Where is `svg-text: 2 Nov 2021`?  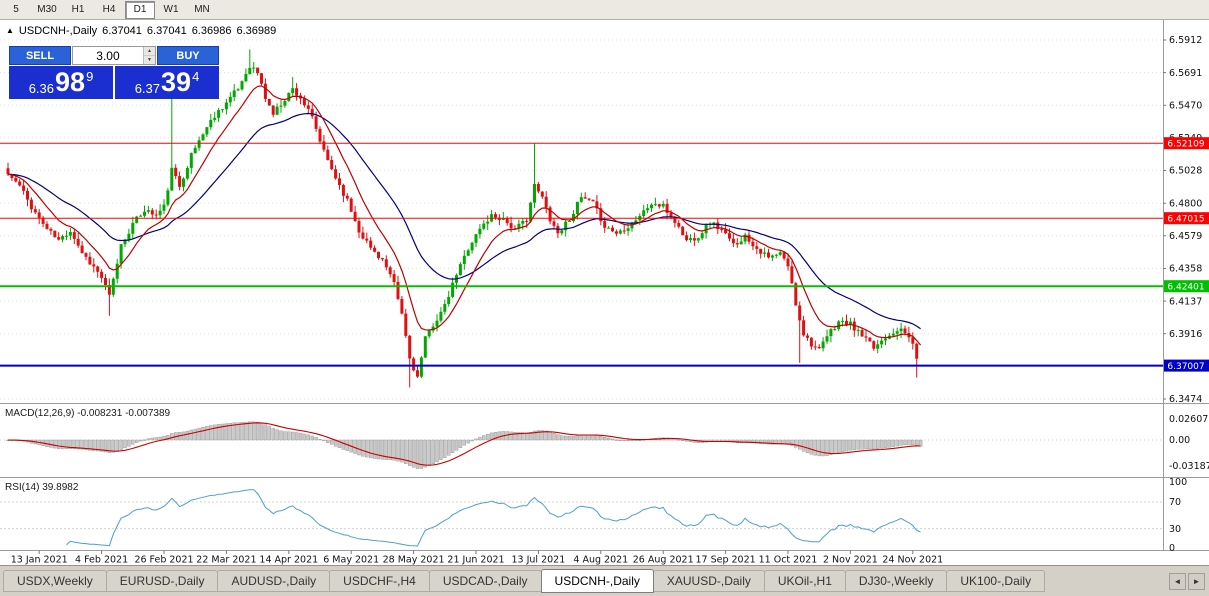 svg-text: 2 Nov 2021 is located at coordinates (850, 560).